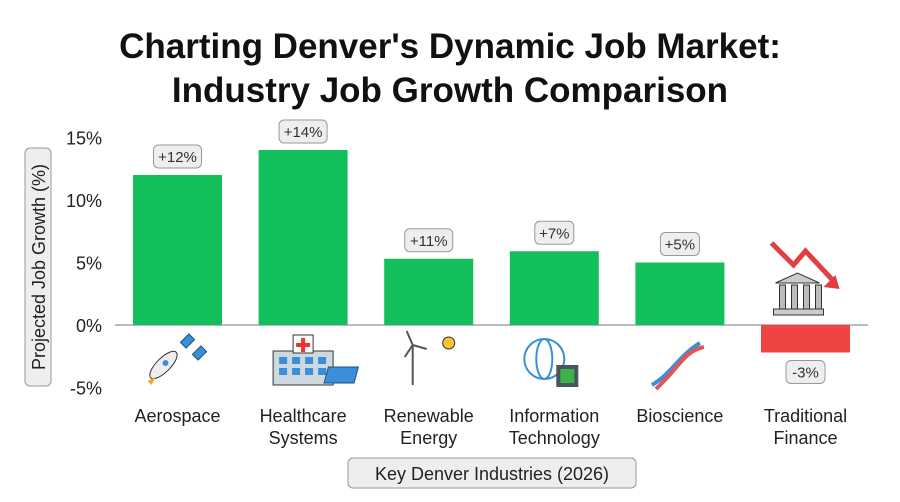 This screenshot has height=502, width=900. I want to click on y-tick-label: 5%, so click(89, 264).